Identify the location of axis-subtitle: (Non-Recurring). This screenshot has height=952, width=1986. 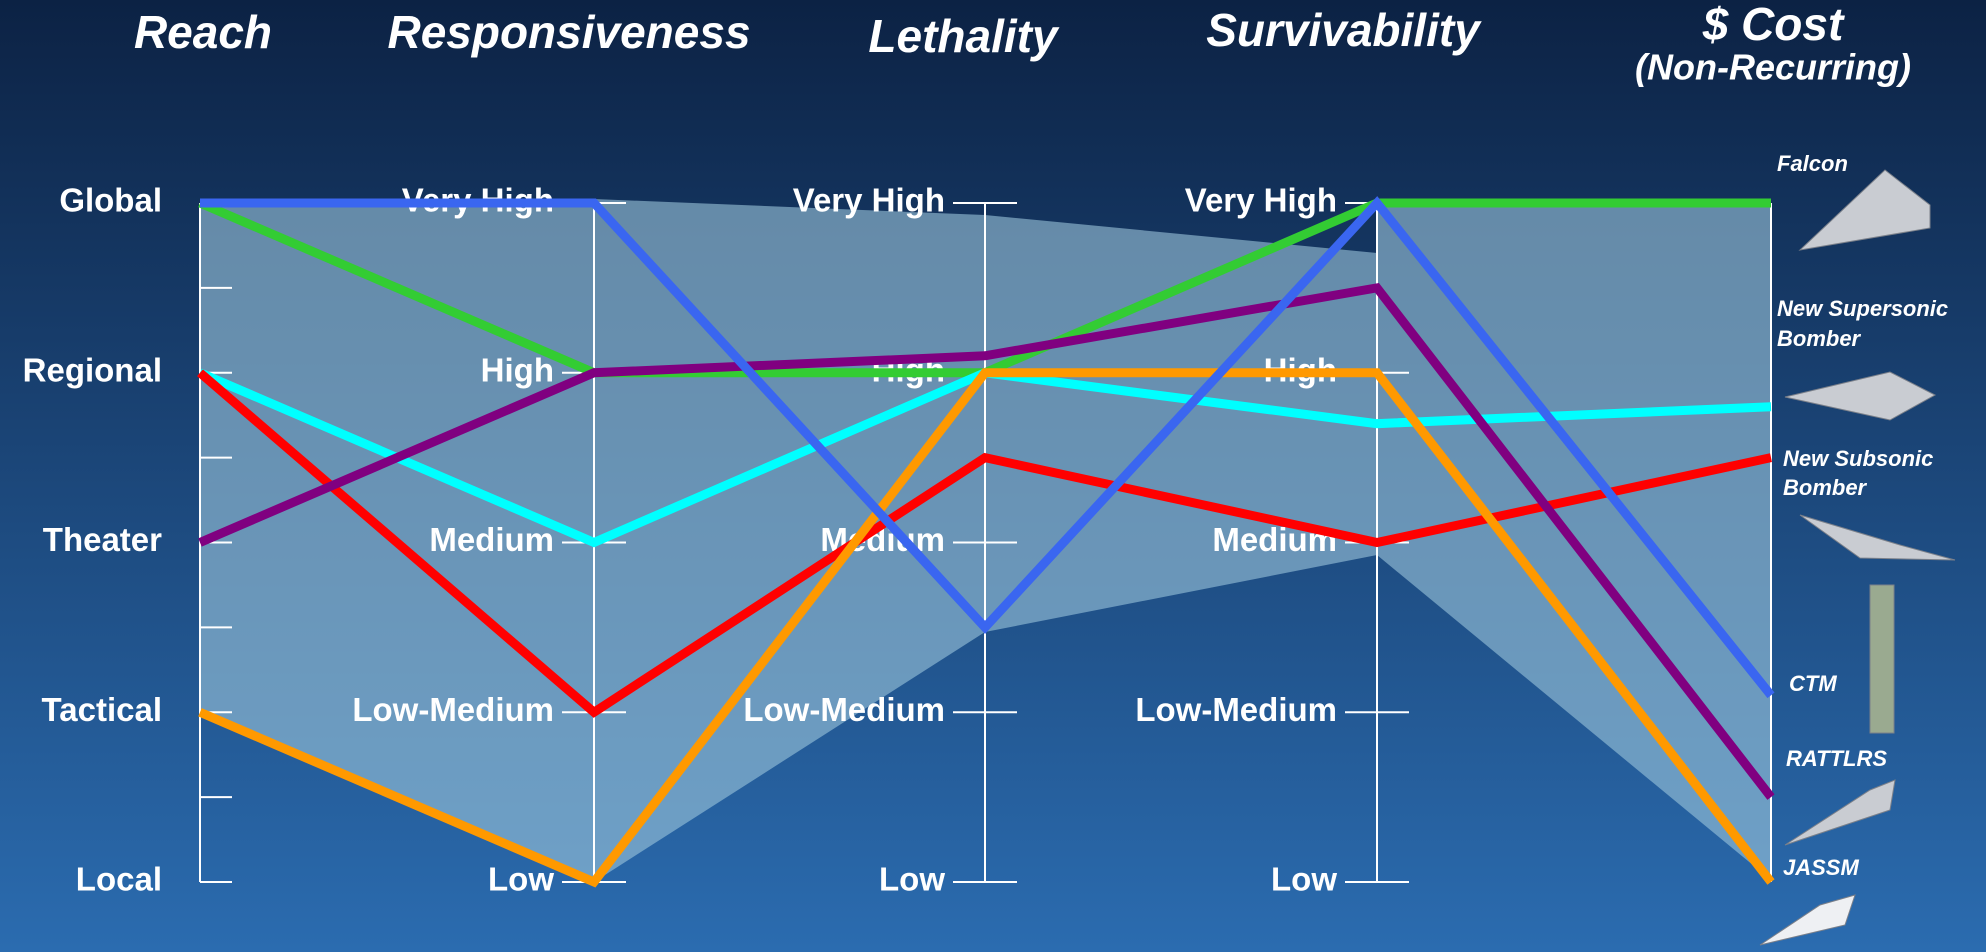
(1773, 67).